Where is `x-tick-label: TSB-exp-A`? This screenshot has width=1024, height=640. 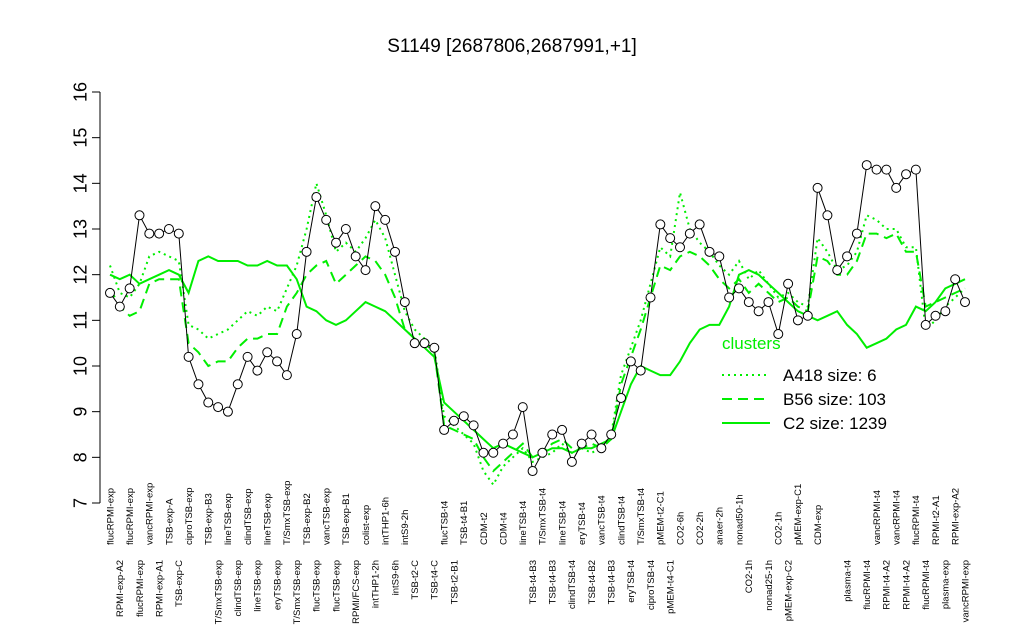
x-tick-label: TSB-exp-A is located at coordinates (169, 521).